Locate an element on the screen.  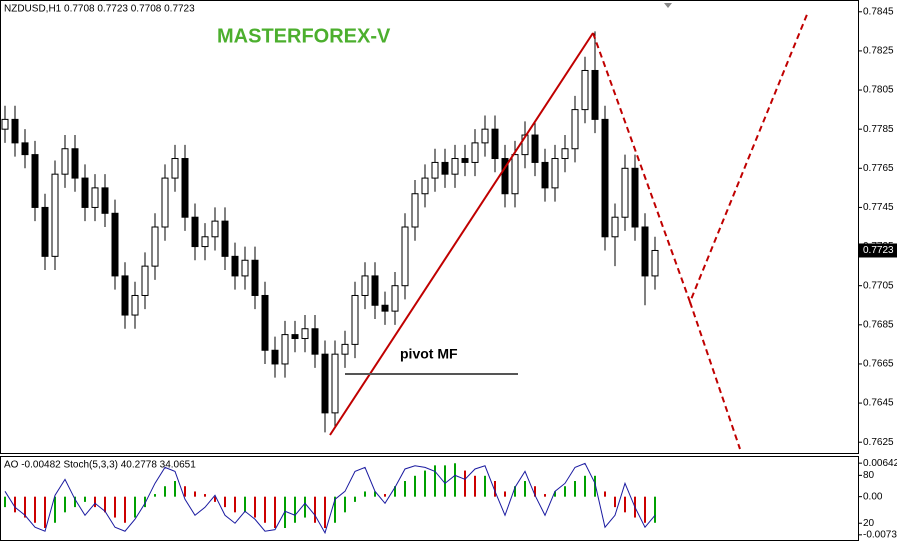
y-tick-label: 0.7625 is located at coordinates (878, 442).